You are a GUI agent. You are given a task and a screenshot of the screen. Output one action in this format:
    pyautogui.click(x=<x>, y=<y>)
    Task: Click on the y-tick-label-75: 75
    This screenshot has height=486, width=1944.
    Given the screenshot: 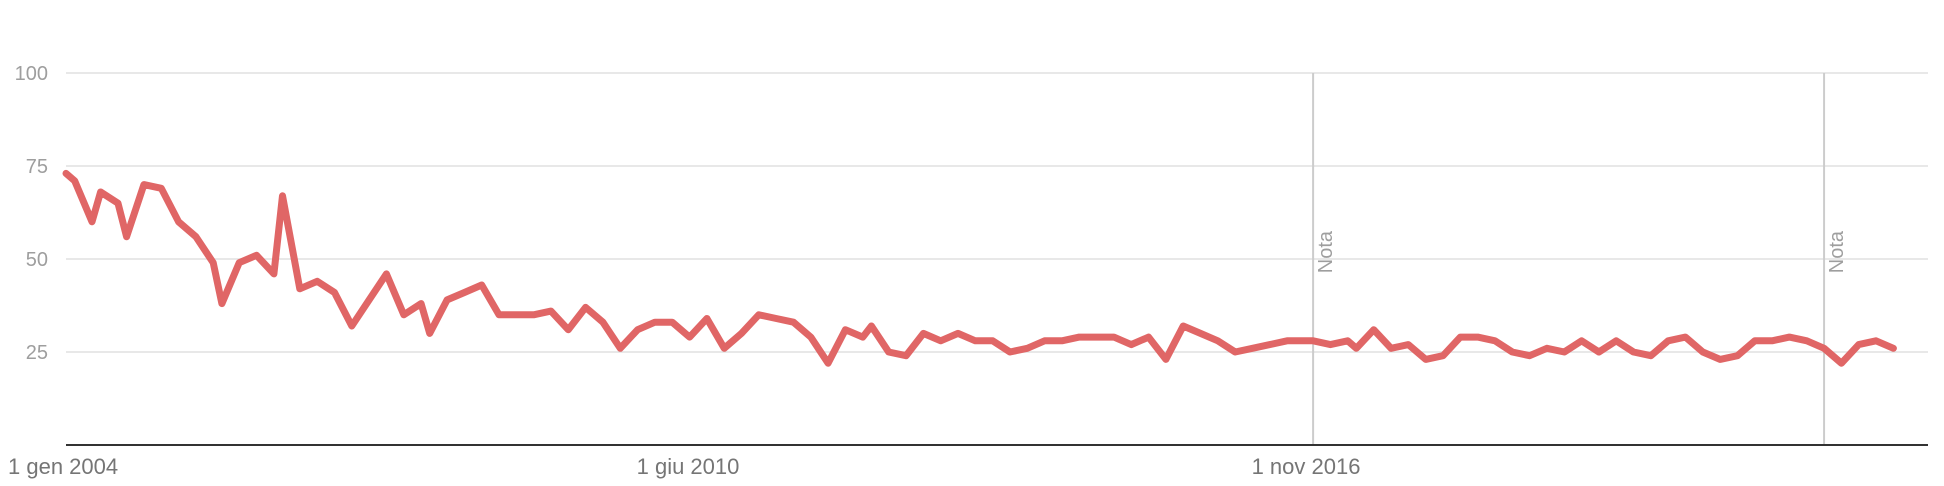 What is the action you would take?
    pyautogui.click(x=37, y=167)
    